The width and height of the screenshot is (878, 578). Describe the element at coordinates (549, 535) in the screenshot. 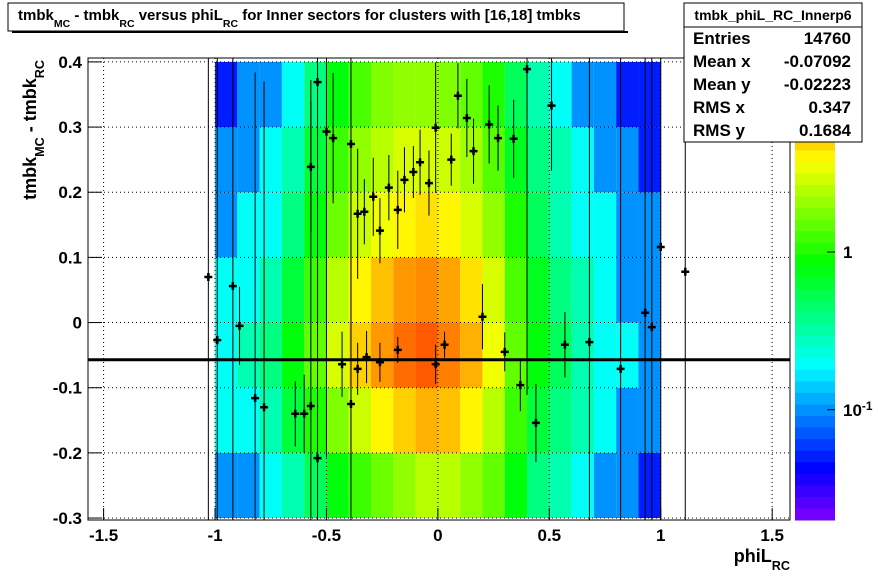

I see `x-tick-label: 0.5` at that location.